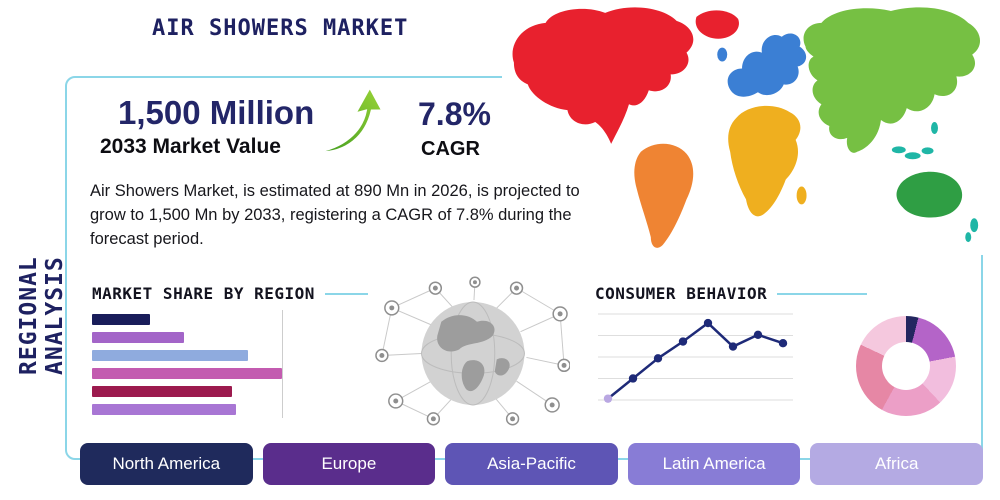 The image size is (1000, 500). What do you see at coordinates (906, 366) in the screenshot?
I see `market-share-donut-chart` at bounding box center [906, 366].